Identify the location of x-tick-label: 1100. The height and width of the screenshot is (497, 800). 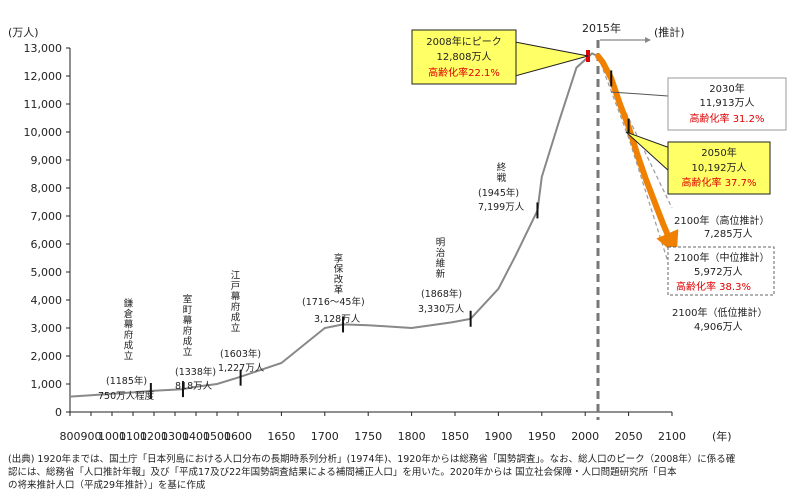
(133, 436).